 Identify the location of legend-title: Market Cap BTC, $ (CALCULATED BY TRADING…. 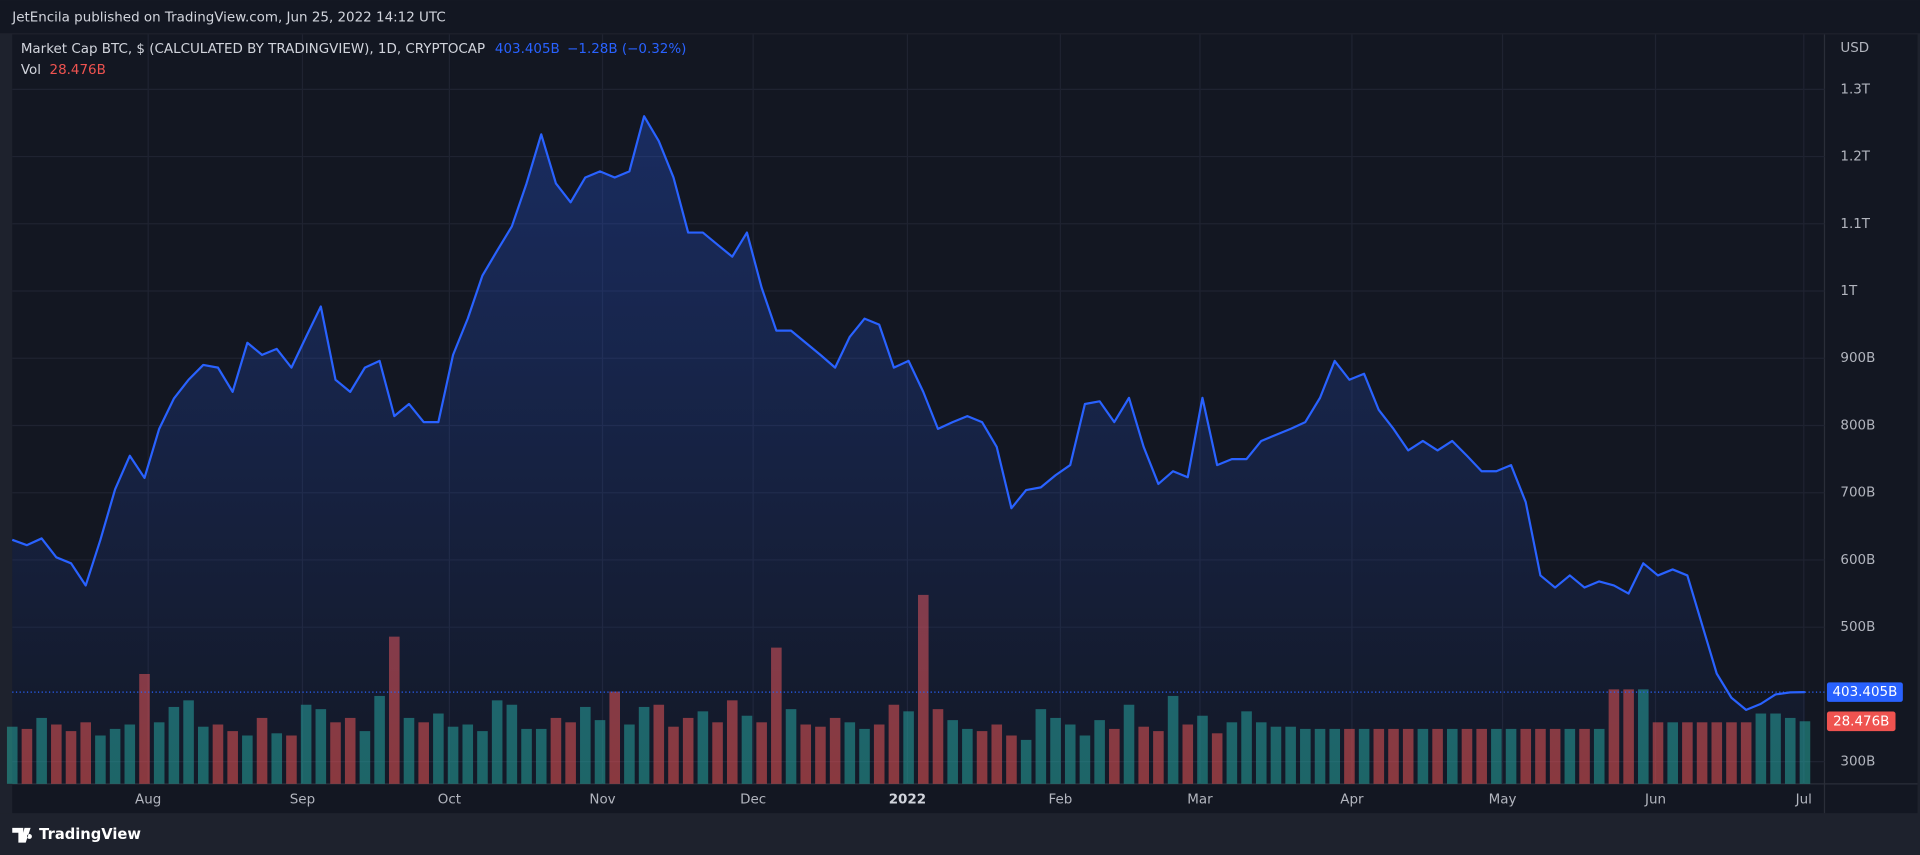
(354, 49).